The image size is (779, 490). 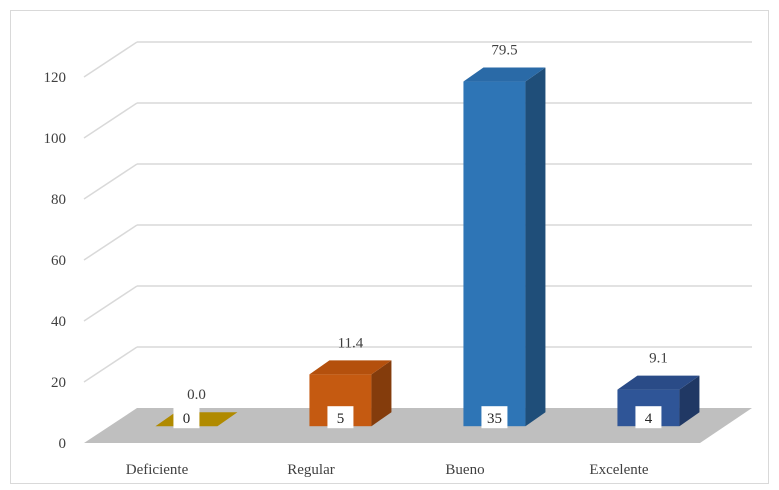 I want to click on y-tick-label: 80, so click(x=58, y=200).